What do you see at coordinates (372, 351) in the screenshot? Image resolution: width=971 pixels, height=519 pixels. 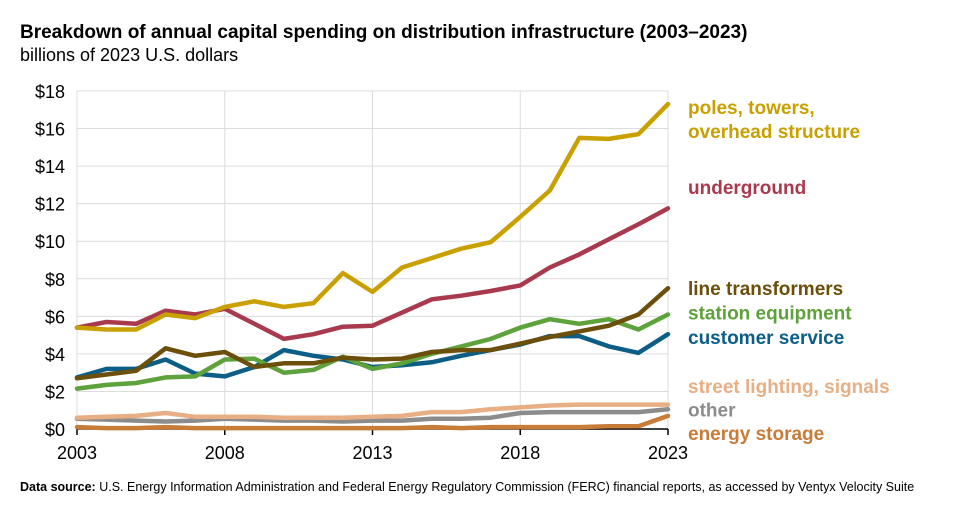 I see `series-line-station-equipment` at bounding box center [372, 351].